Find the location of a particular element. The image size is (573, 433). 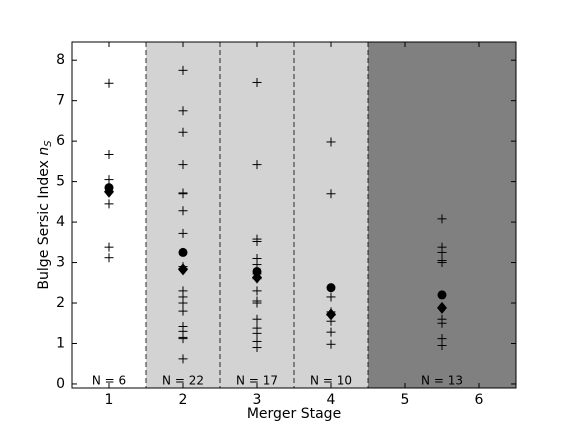

x-tick-label: 5 is located at coordinates (405, 400).